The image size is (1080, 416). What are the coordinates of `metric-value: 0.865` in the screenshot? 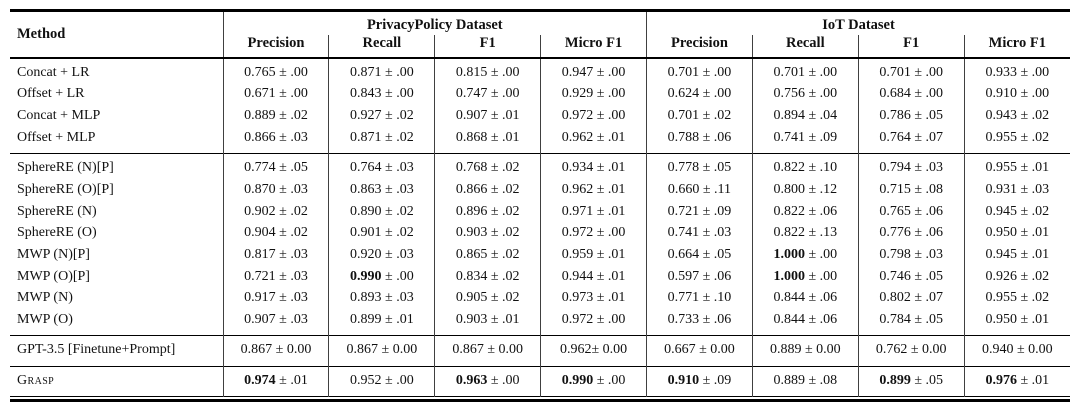 It's located at (471, 254).